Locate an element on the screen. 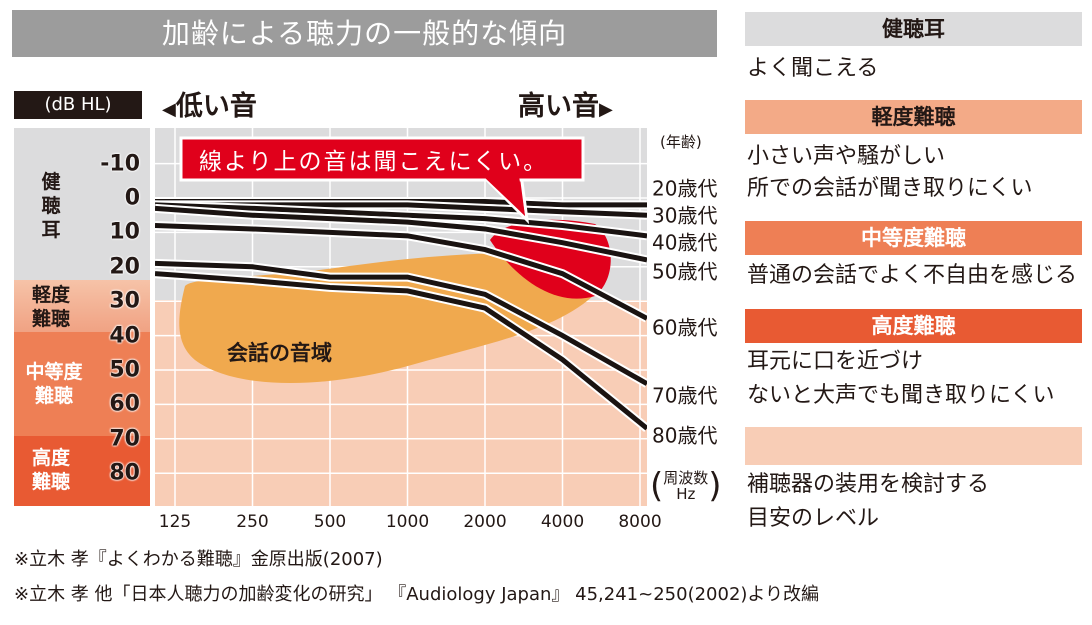 The image size is (1092, 625). series-line-70歳代 is located at coordinates (401, 323).